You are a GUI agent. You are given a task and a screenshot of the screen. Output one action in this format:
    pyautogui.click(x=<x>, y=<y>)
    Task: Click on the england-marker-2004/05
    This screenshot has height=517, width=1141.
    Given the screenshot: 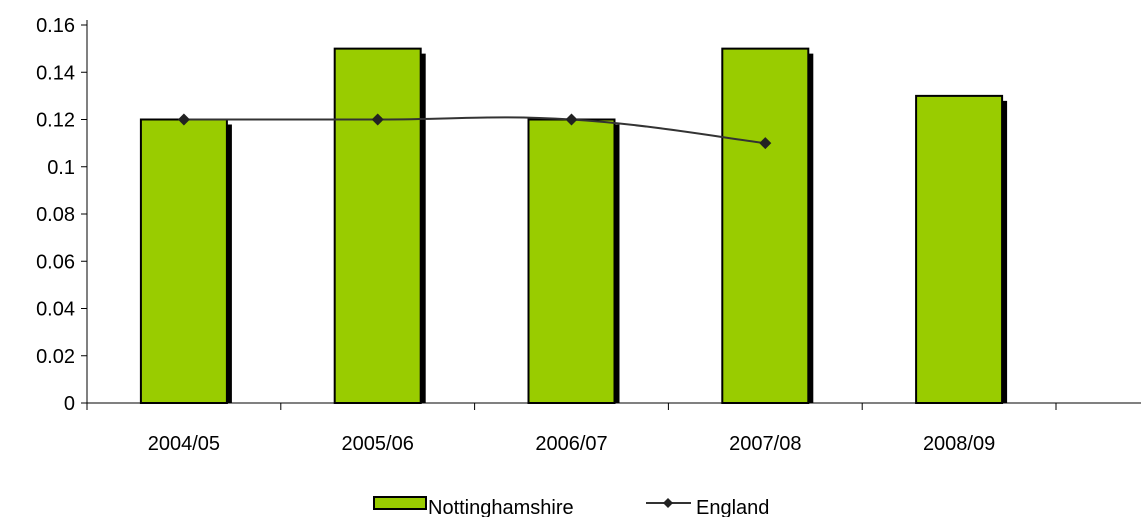 What is the action you would take?
    pyautogui.click(x=183, y=119)
    